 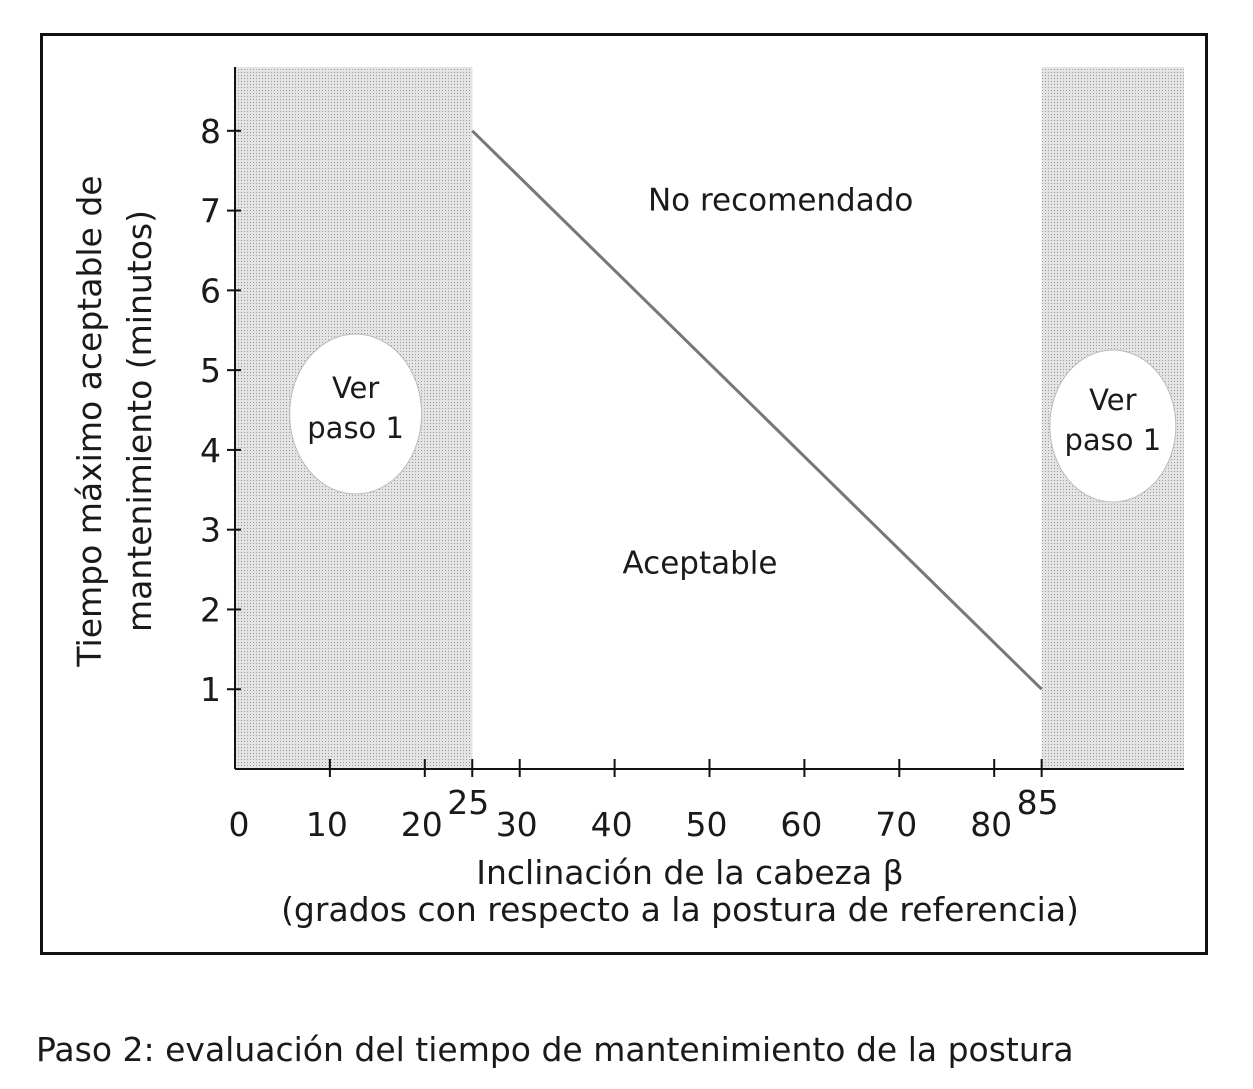 What do you see at coordinates (422, 824) in the screenshot?
I see `x-tick-label-20: 20` at bounding box center [422, 824].